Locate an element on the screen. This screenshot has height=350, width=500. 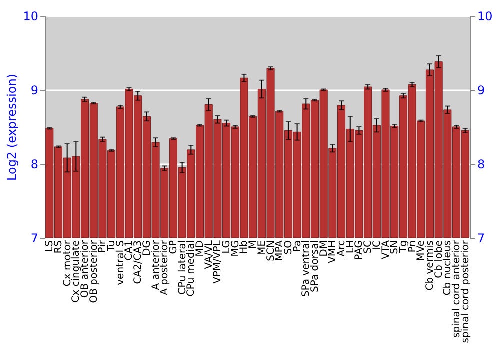
y2-tick-label: 8 is located at coordinates (482, 165).